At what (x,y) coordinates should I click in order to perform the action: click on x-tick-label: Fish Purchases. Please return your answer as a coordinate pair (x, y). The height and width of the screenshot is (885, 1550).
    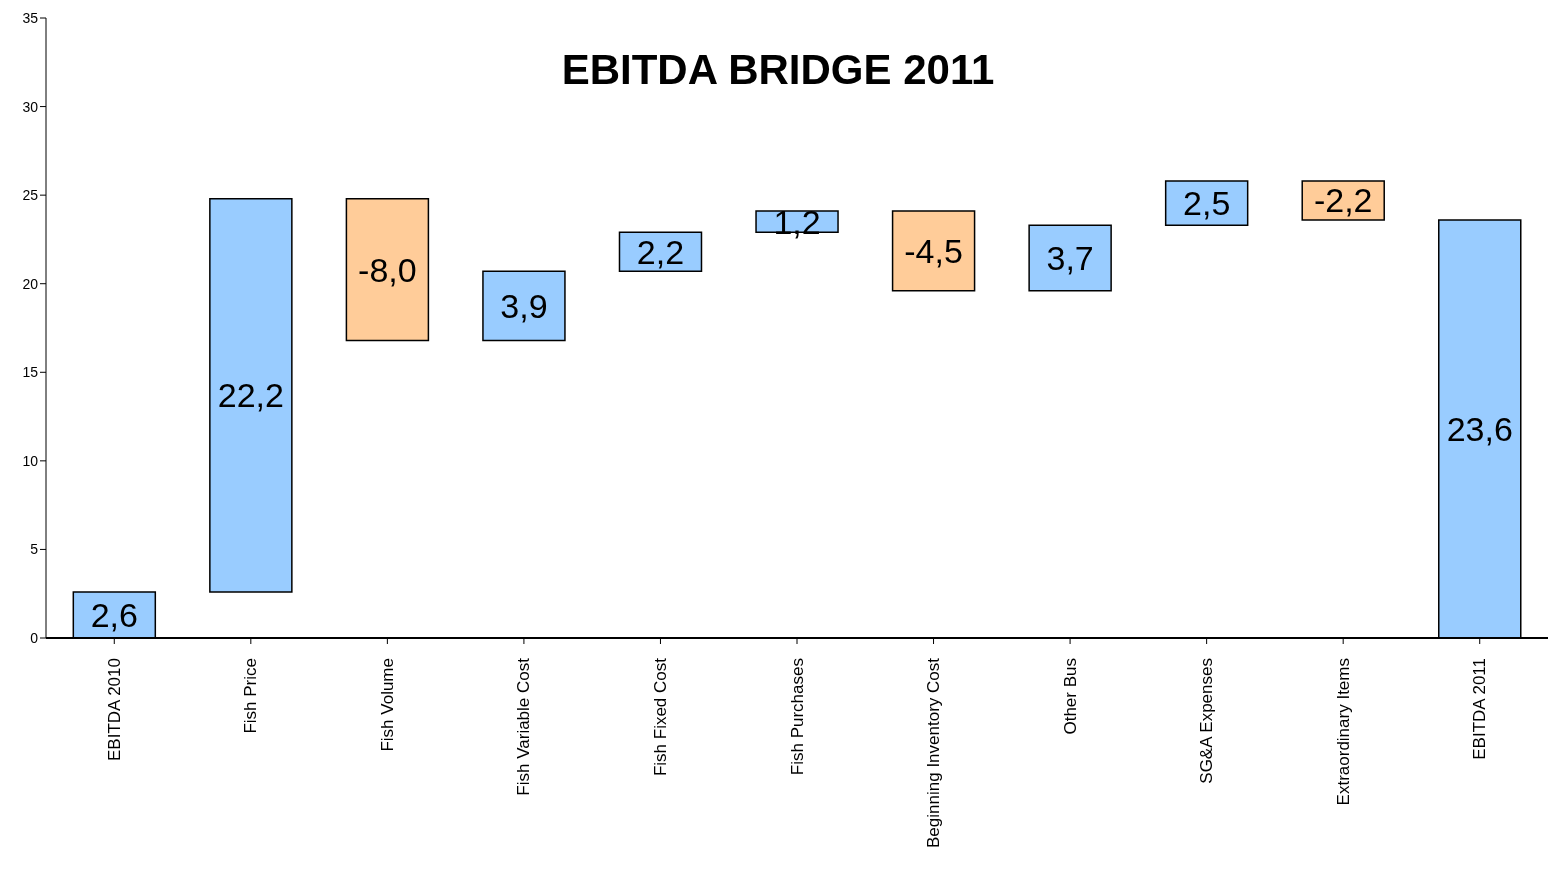
    Looking at the image, I should click on (797, 717).